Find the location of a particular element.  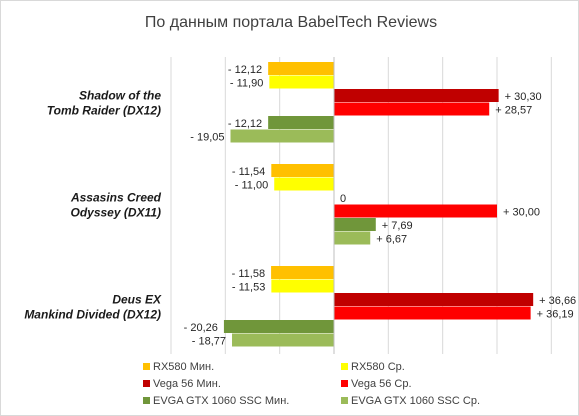

legend-label: RX580 Ср. is located at coordinates (378, 367).